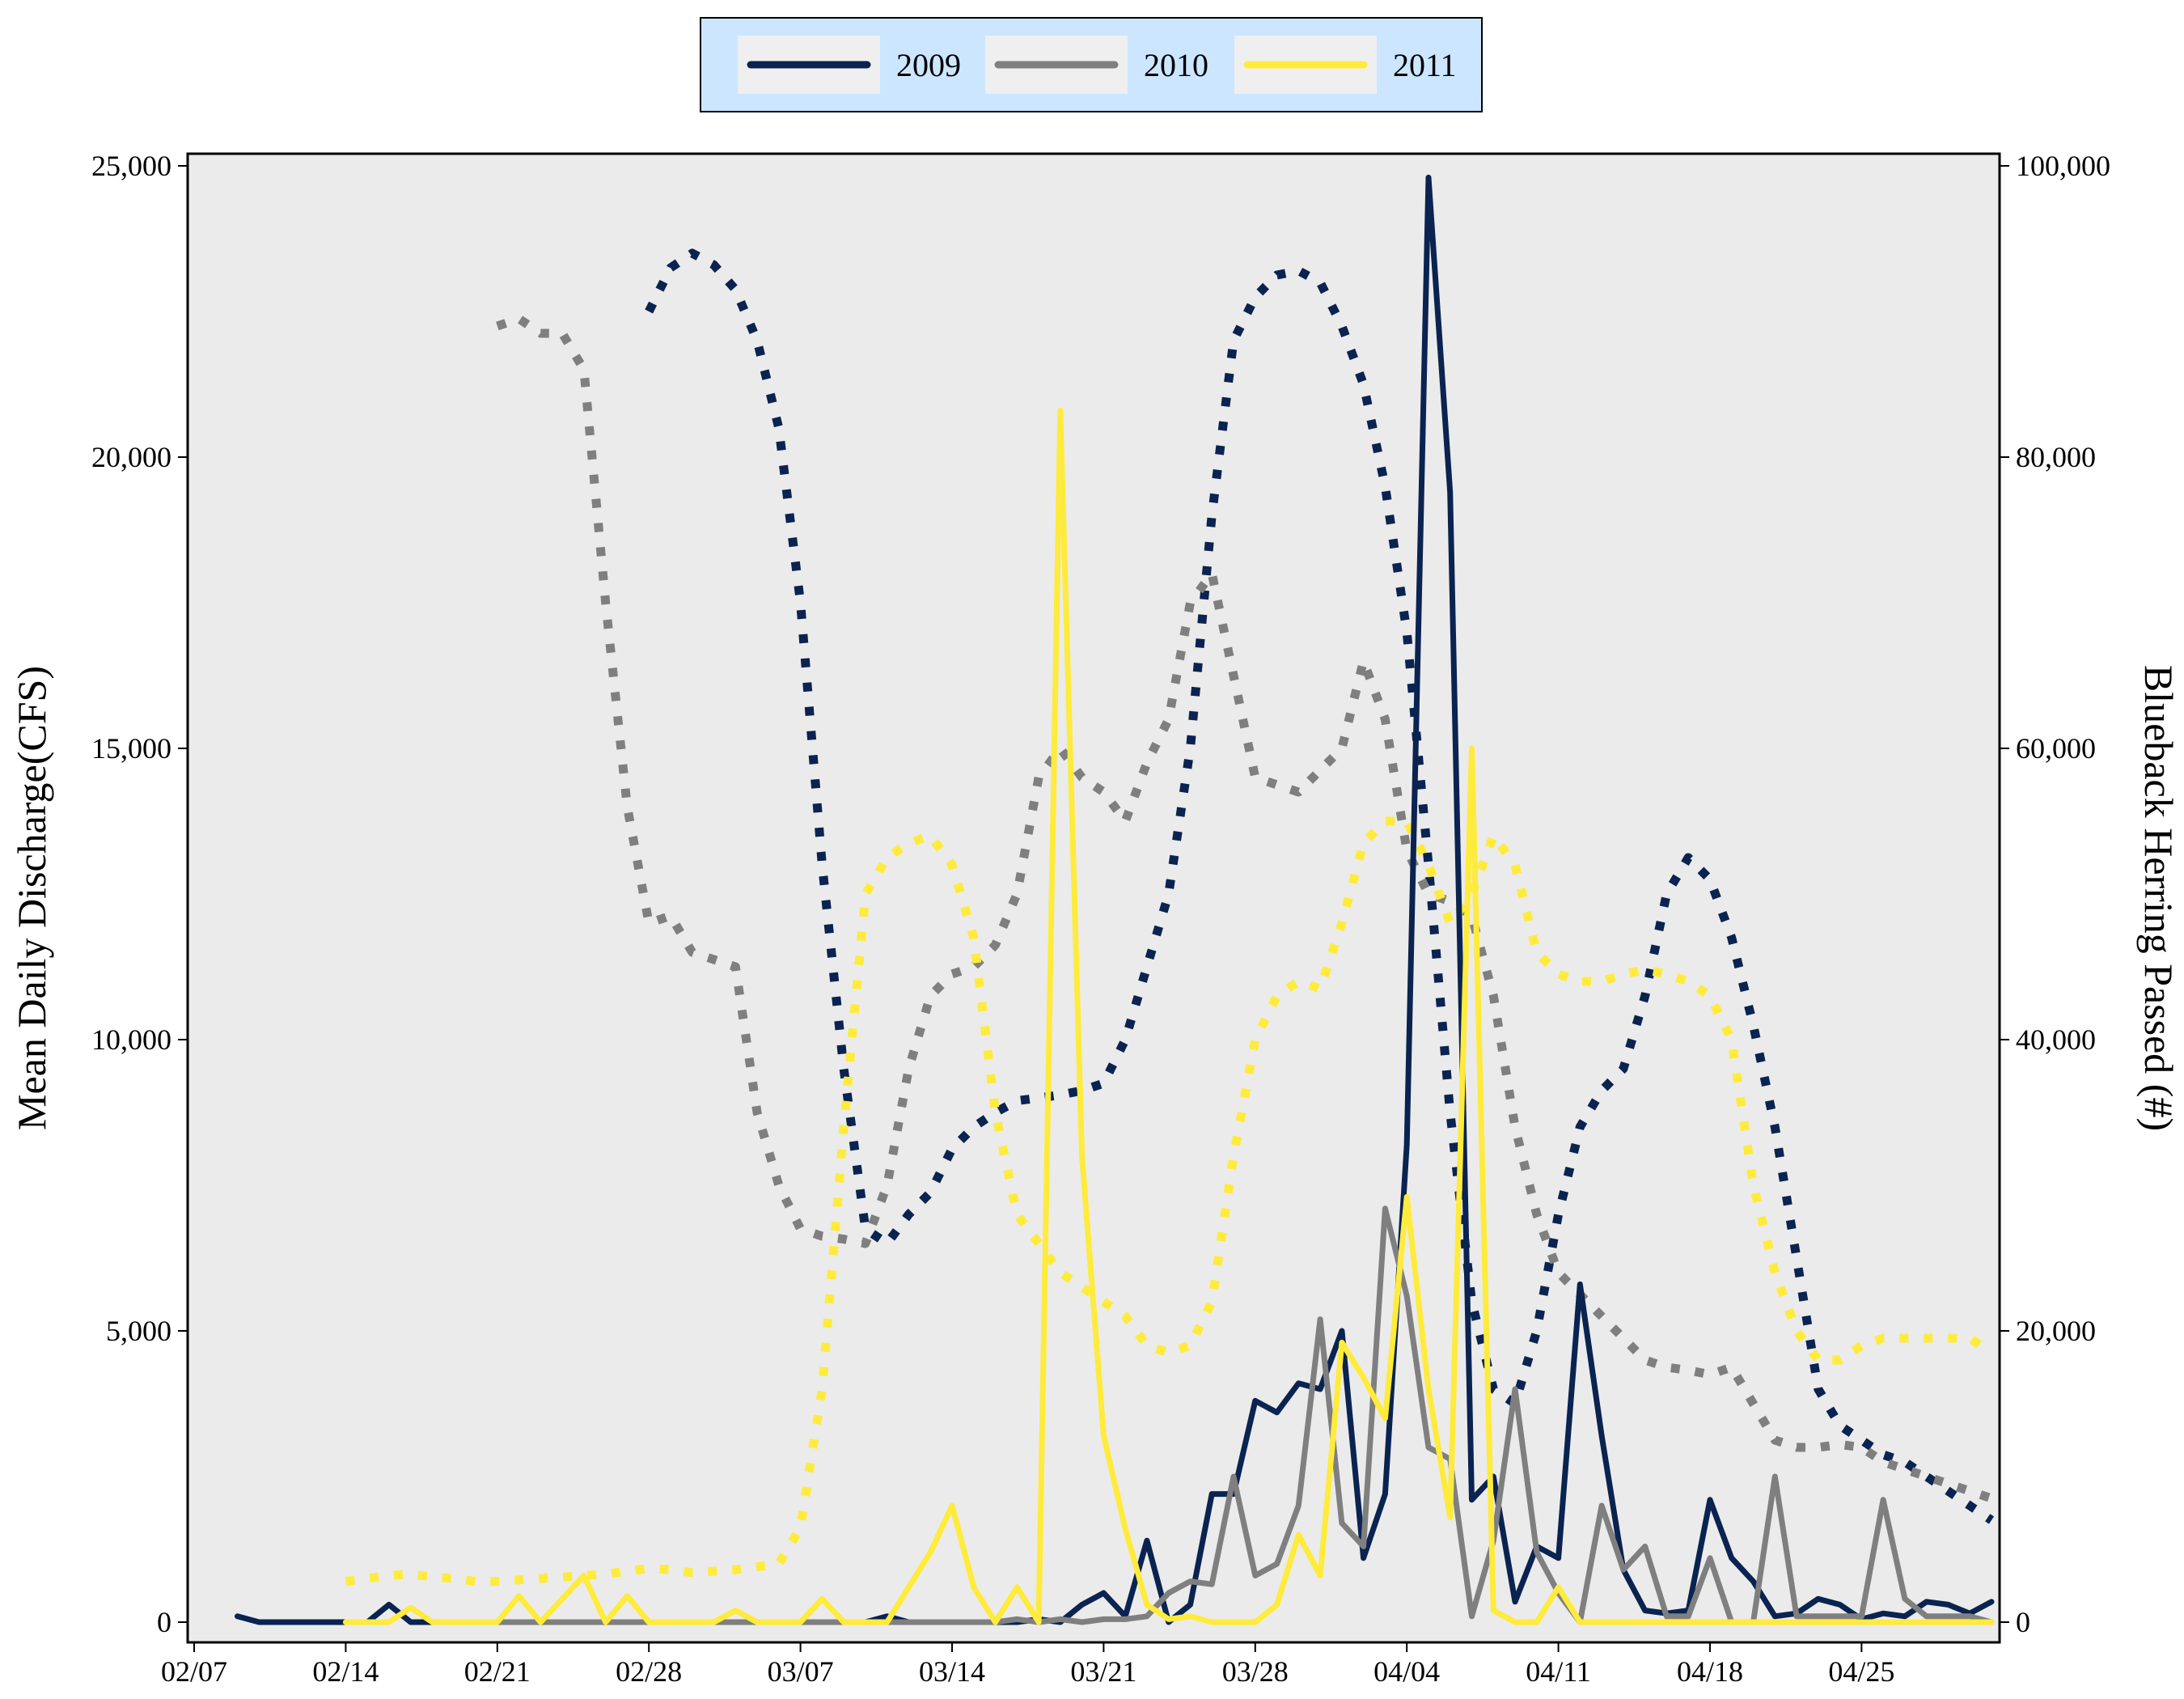  What do you see at coordinates (1425, 65) in the screenshot?
I see `legend-label-2011: 2011` at bounding box center [1425, 65].